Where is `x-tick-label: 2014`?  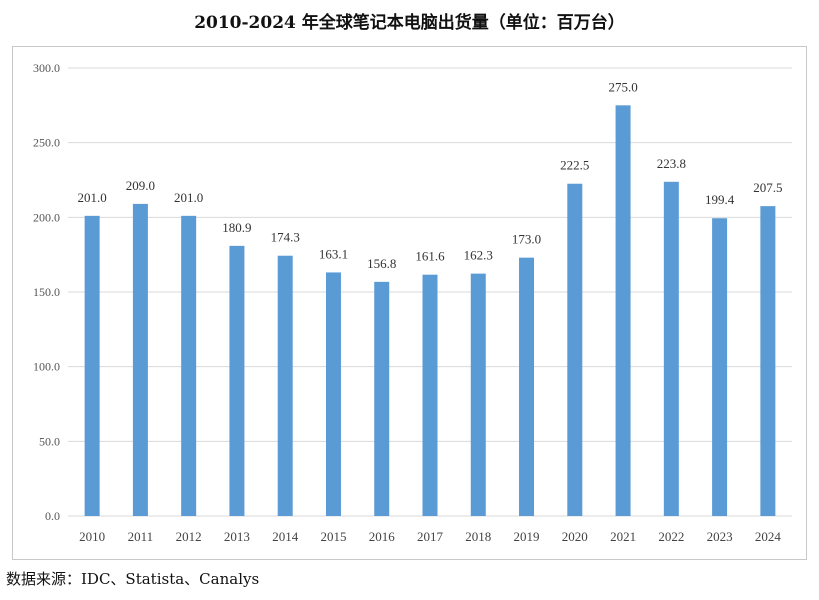
x-tick-label: 2014 is located at coordinates (285, 536).